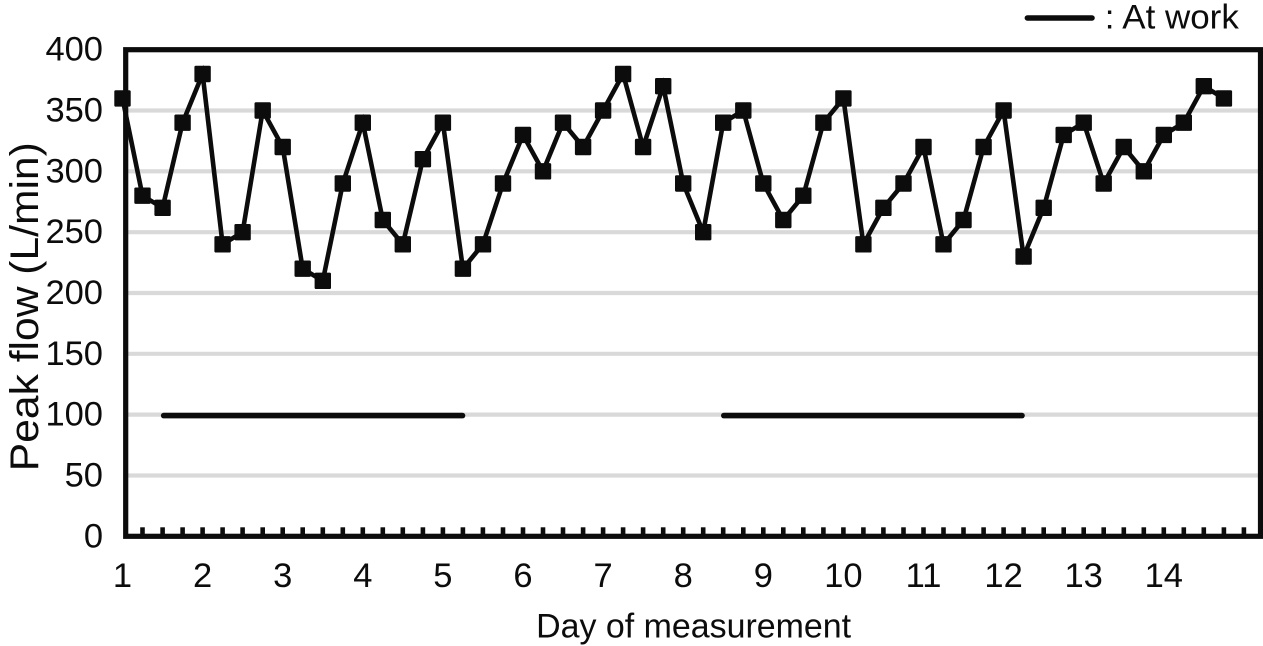 This screenshot has height=646, width=1263. Describe the element at coordinates (84, 476) in the screenshot. I see `svg-text: 50` at that location.